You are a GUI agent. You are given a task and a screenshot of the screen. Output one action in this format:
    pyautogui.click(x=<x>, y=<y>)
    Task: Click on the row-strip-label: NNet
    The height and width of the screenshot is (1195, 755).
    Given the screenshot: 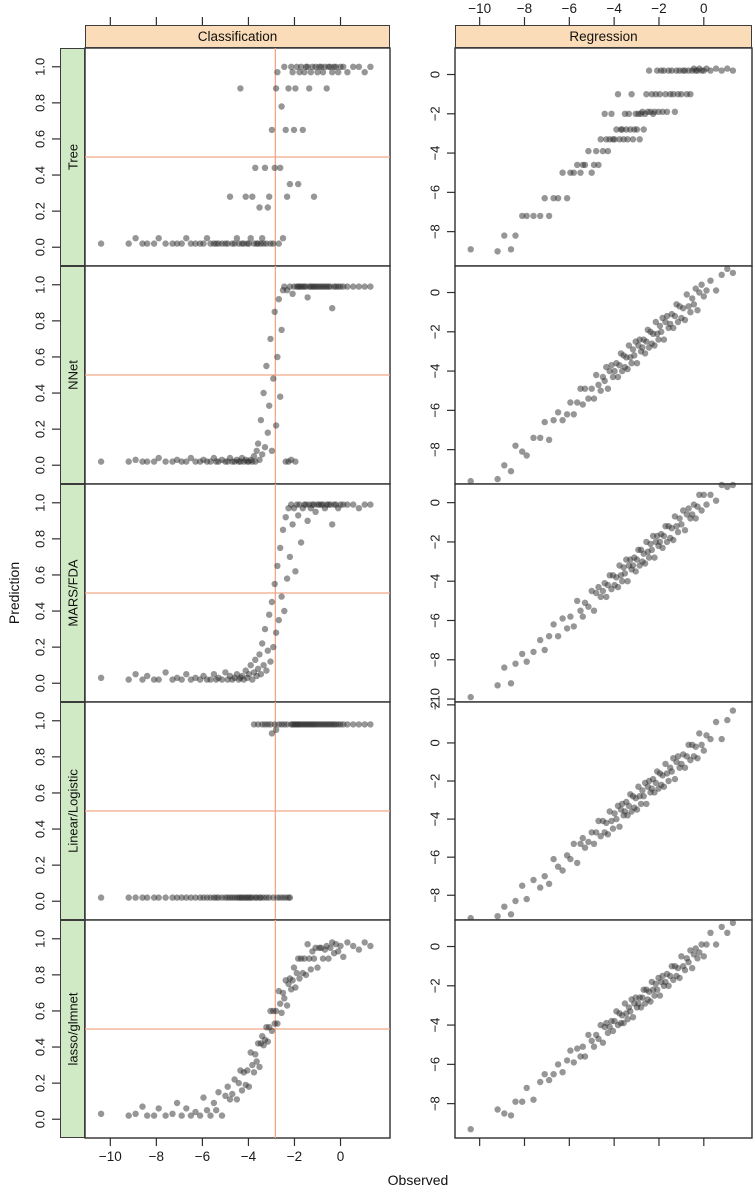 What is the action you would take?
    pyautogui.click(x=72, y=375)
    